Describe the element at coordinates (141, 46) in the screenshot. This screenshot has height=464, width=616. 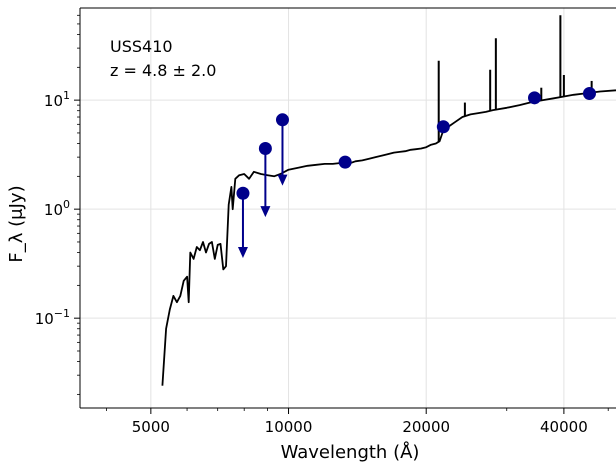
I see `annotation-object-name: USS410` at that location.